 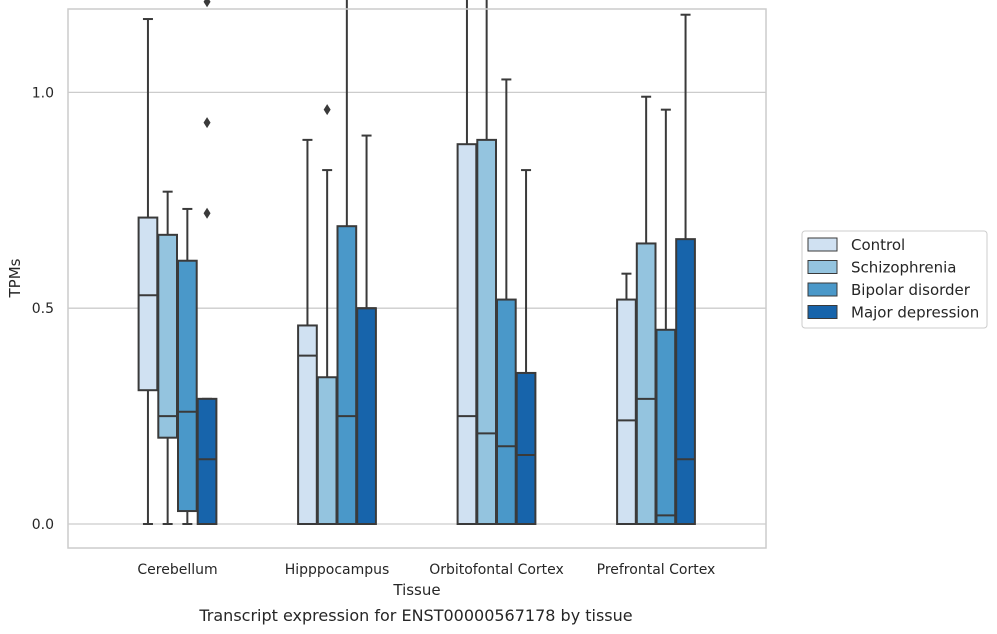 I want to click on x-tick-label: Hipppocampus, so click(x=337, y=570).